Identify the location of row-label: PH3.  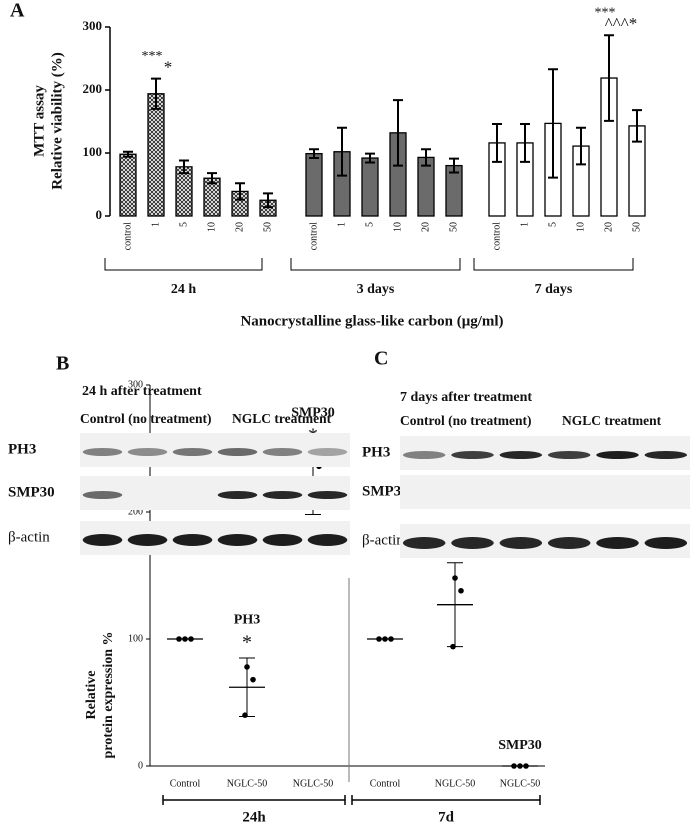
(22, 449).